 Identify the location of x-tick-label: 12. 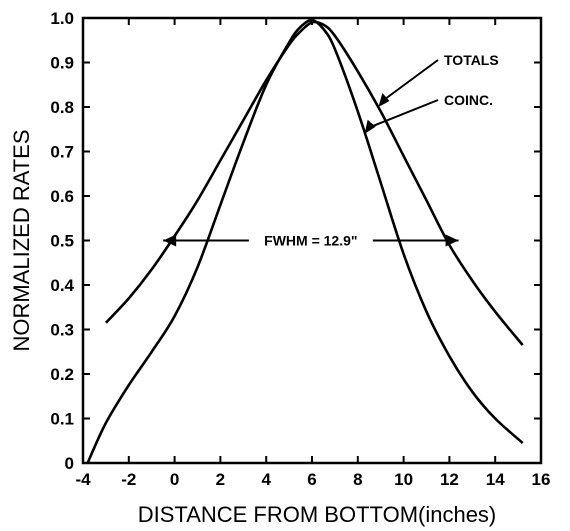
(449, 479).